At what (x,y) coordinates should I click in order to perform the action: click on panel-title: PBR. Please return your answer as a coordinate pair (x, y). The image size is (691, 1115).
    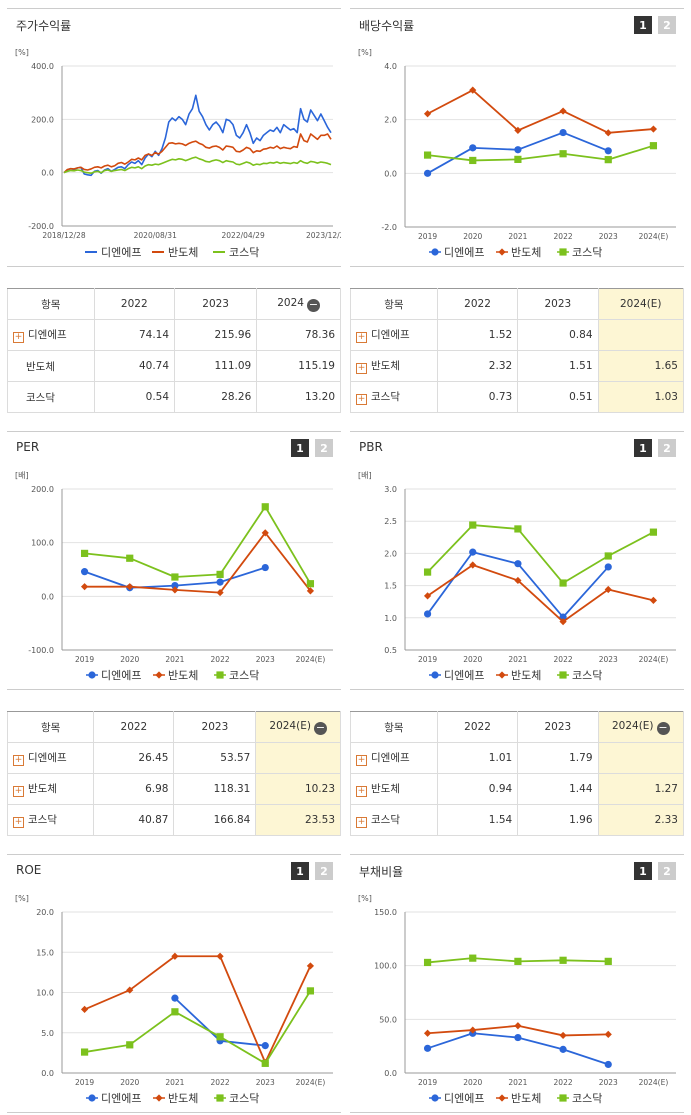
    Looking at the image, I should click on (371, 447).